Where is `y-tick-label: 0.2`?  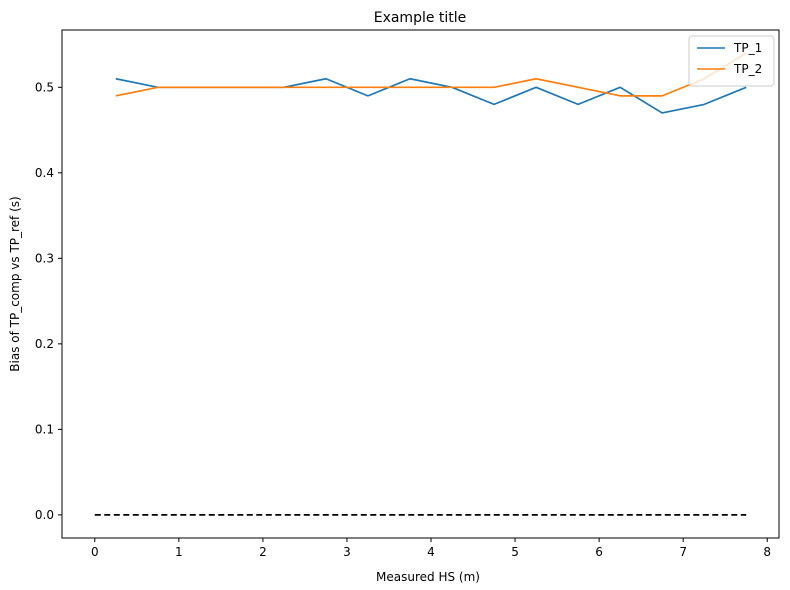
y-tick-label: 0.2 is located at coordinates (44, 344).